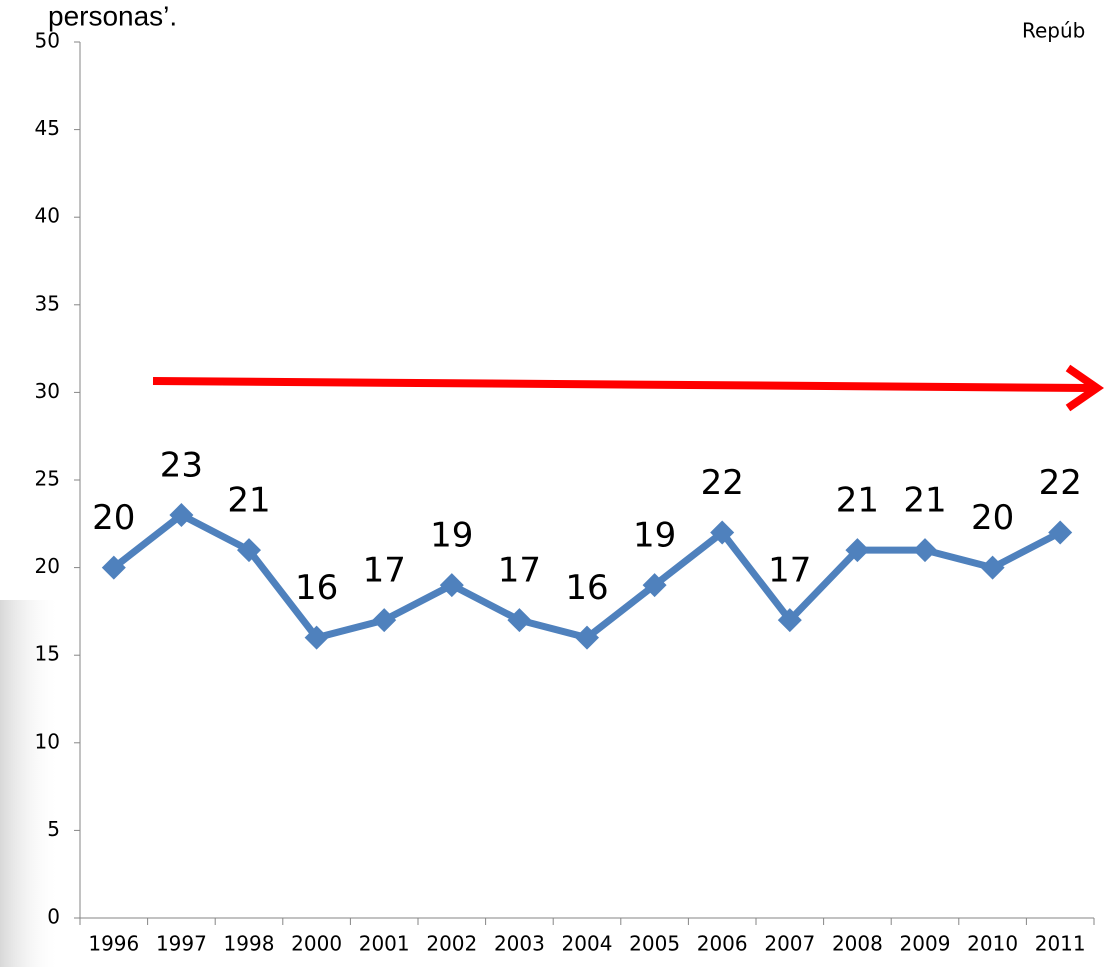 The image size is (1104, 967). Describe the element at coordinates (47, 741) in the screenshot. I see `y-tick-label: 10` at that location.